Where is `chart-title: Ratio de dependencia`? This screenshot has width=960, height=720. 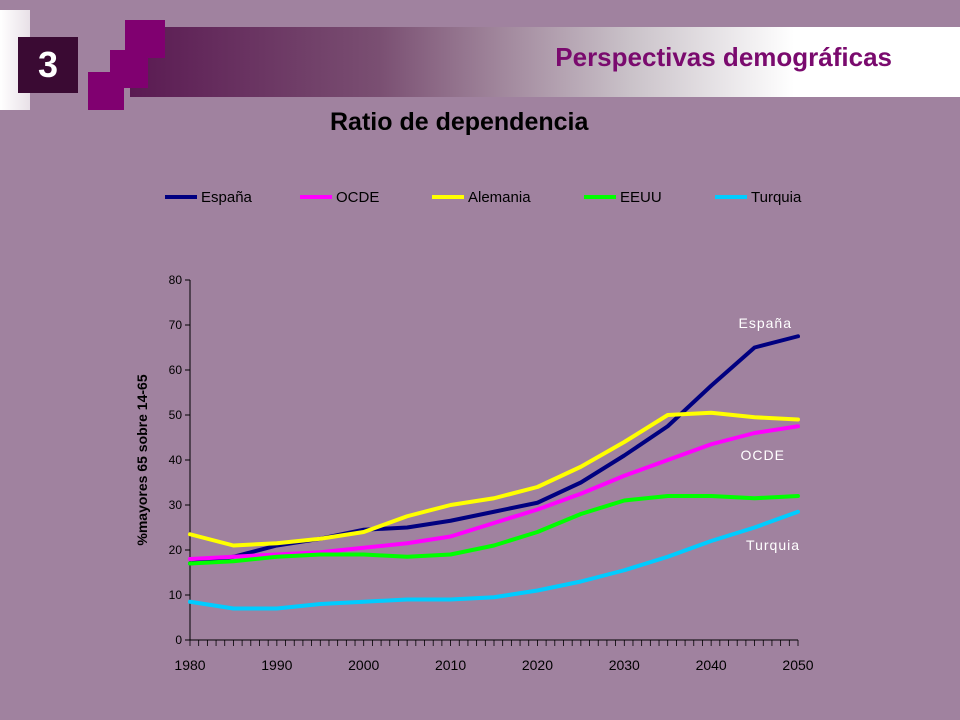
chart-title: Ratio de dependencia is located at coordinates (459, 122).